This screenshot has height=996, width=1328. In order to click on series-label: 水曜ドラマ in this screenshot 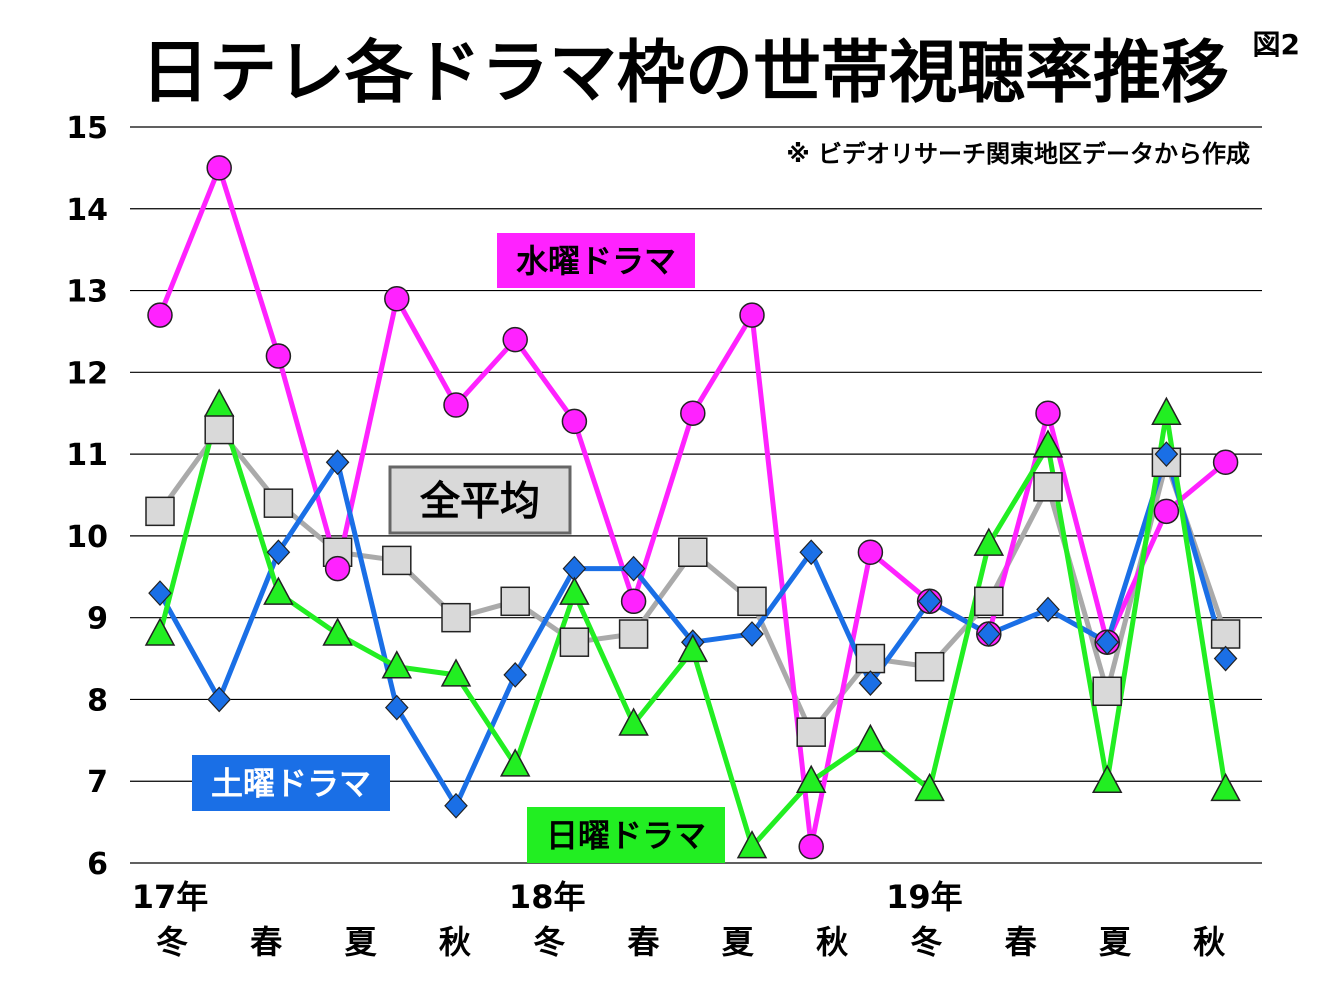, I will do `click(596, 260)`.